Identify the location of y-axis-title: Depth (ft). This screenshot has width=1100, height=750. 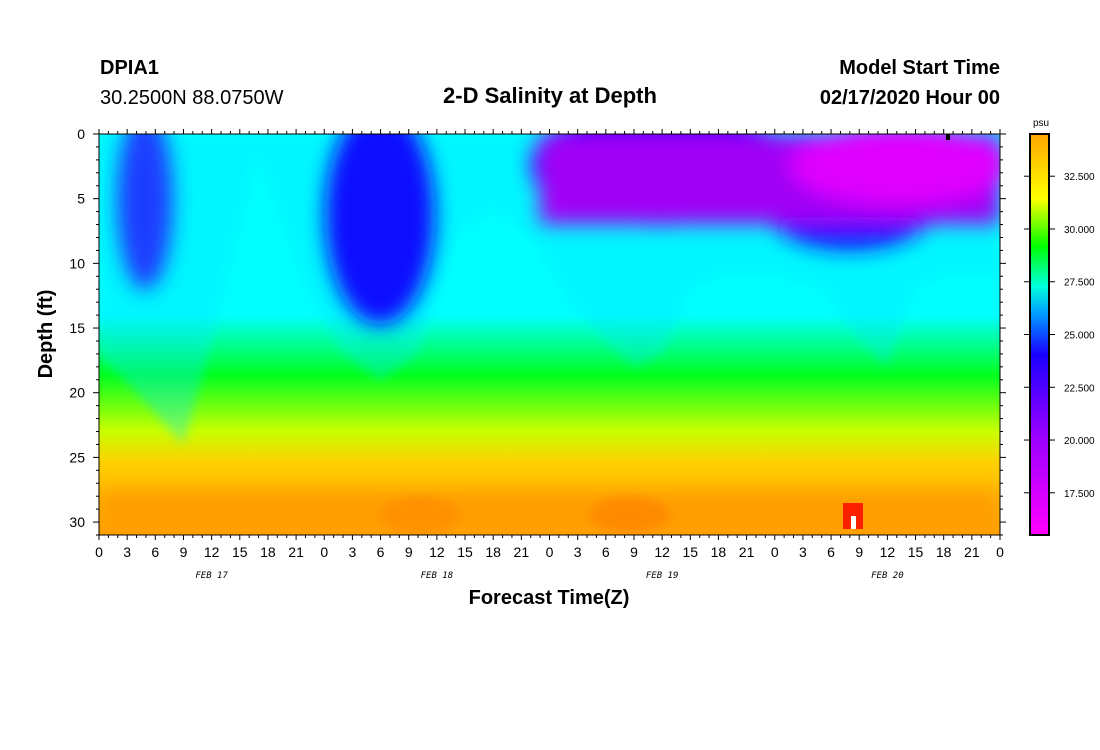
(46, 334).